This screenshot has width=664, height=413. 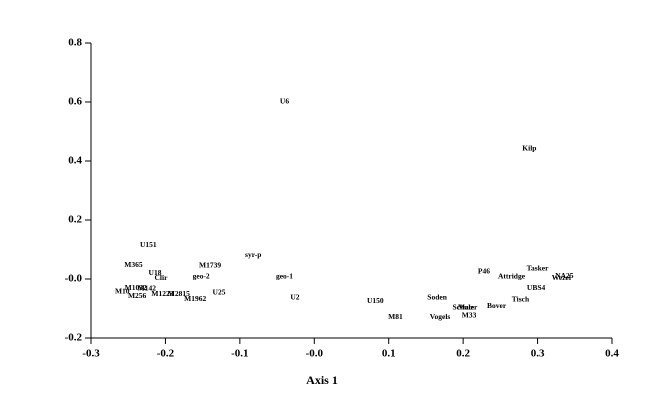 I want to click on point-label: P46, so click(x=484, y=271).